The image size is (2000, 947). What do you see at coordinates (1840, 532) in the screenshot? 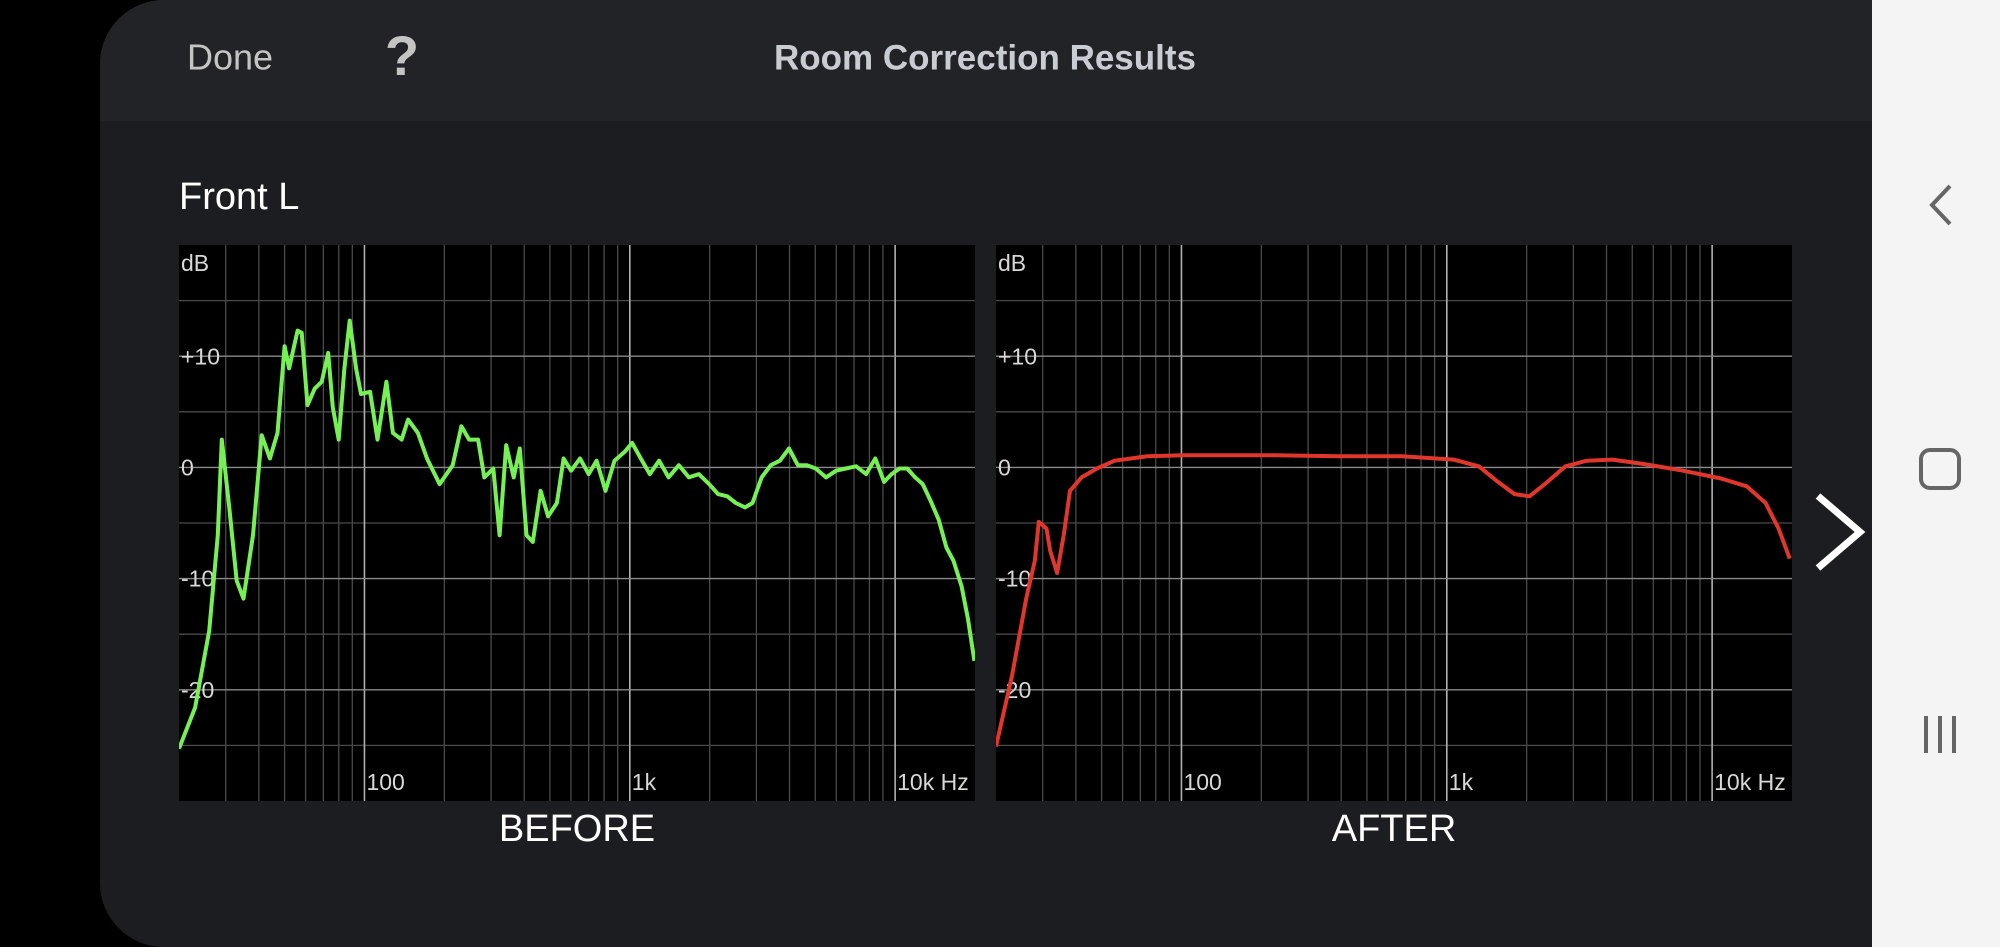
I see `next-button` at bounding box center [1840, 532].